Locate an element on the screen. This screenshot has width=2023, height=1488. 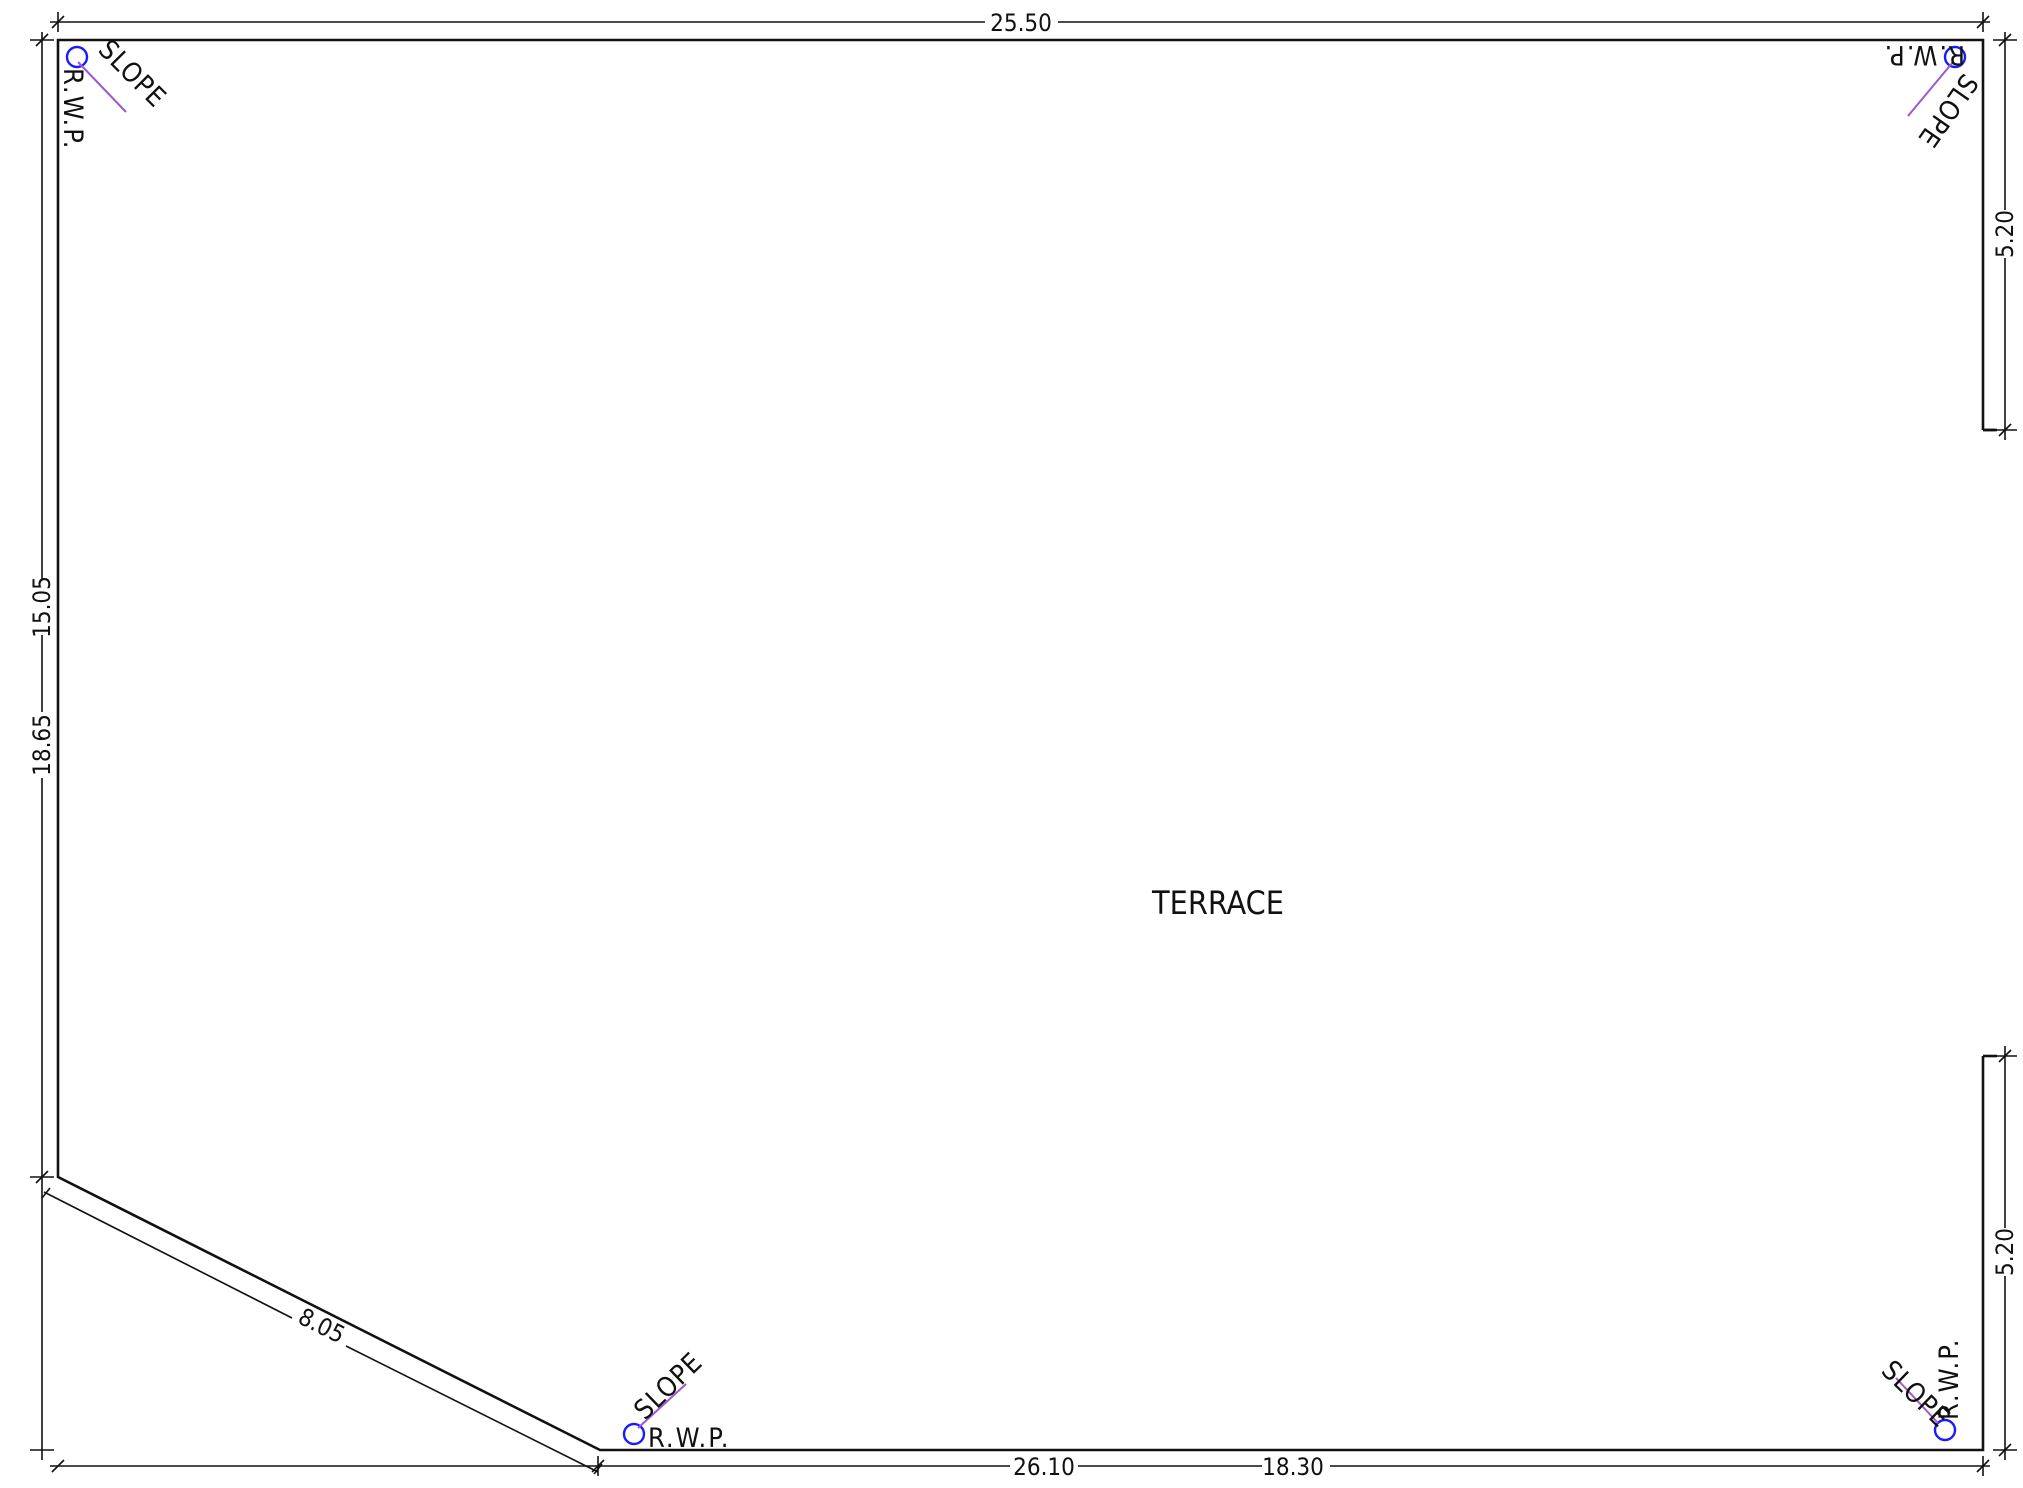
dim-label-bottom-b: 18.30 is located at coordinates (1293, 1467).